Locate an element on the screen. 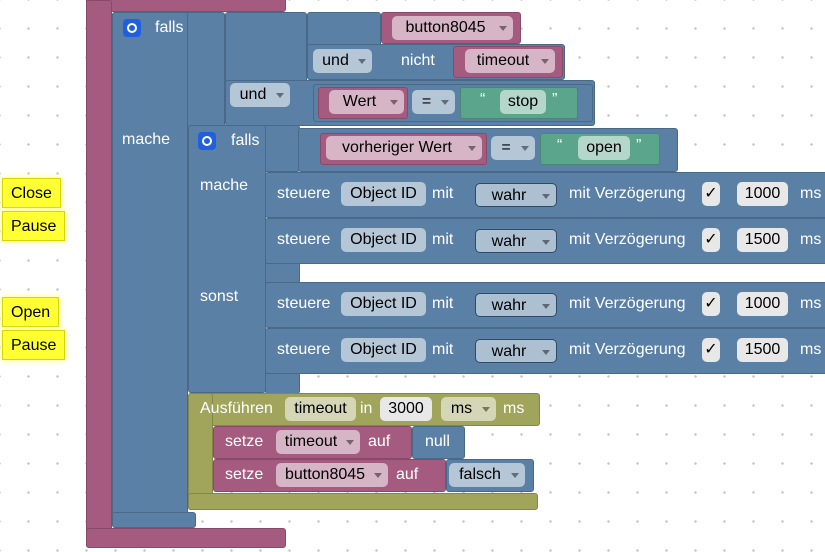  value-block is located at coordinates (438, 442).